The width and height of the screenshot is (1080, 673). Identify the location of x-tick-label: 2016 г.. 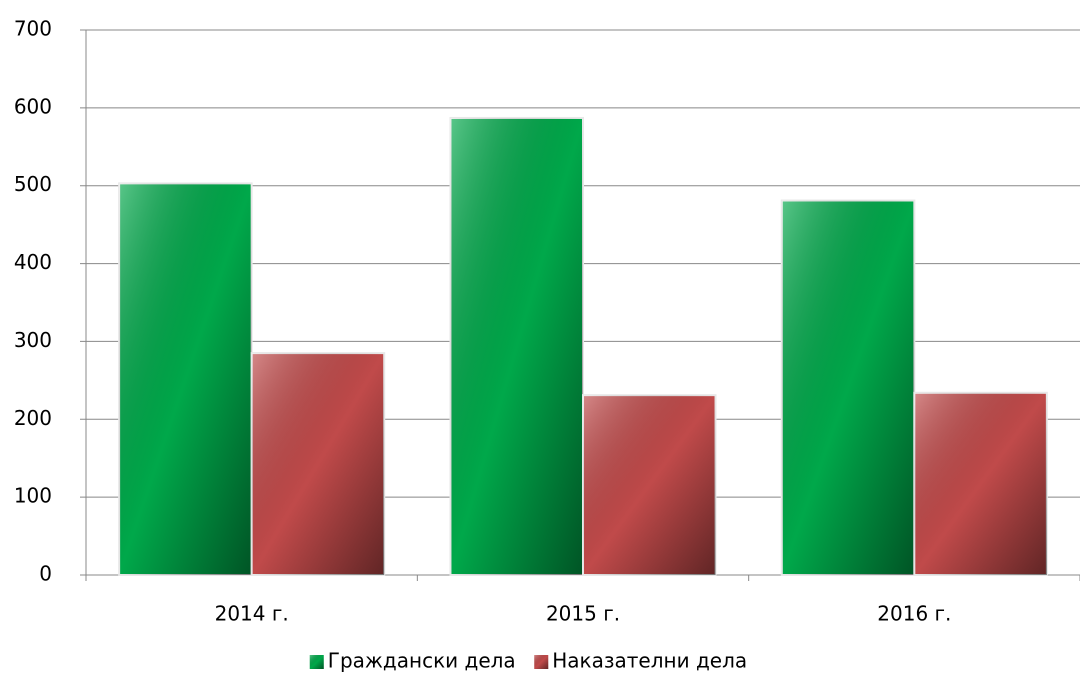
(914, 614).